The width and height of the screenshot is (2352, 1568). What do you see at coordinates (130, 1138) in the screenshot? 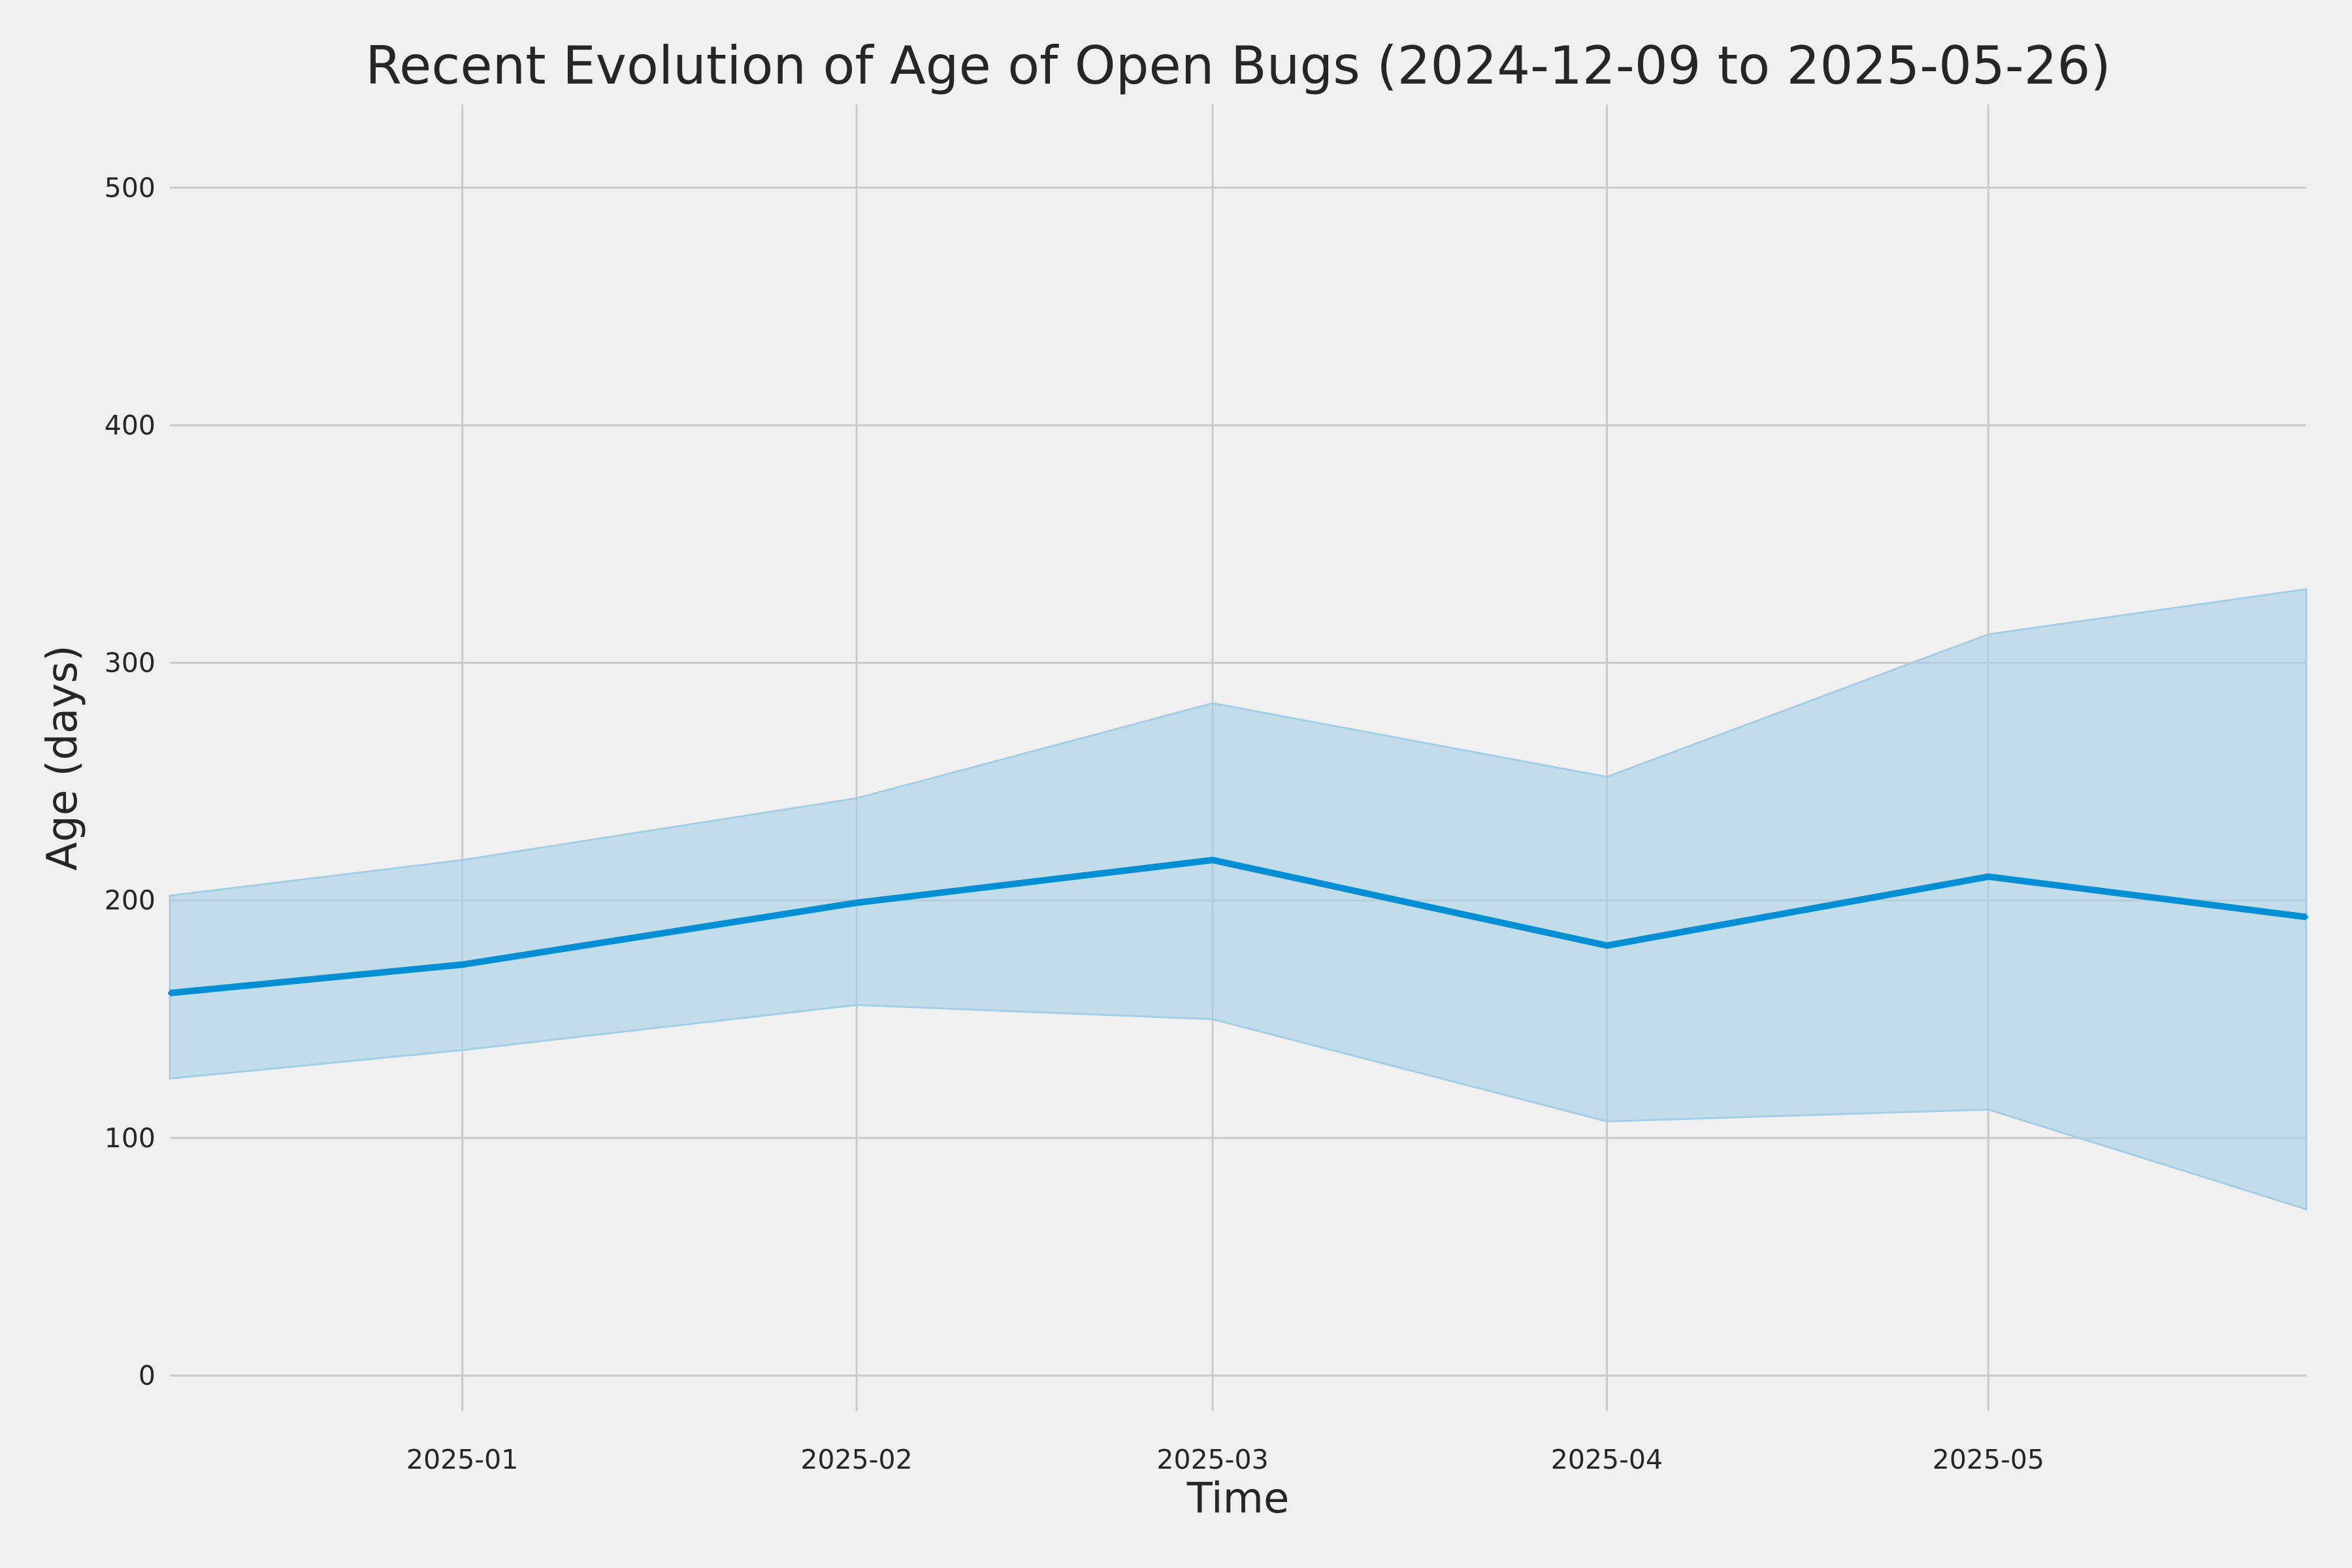
I see `y-tick-label: 100` at bounding box center [130, 1138].